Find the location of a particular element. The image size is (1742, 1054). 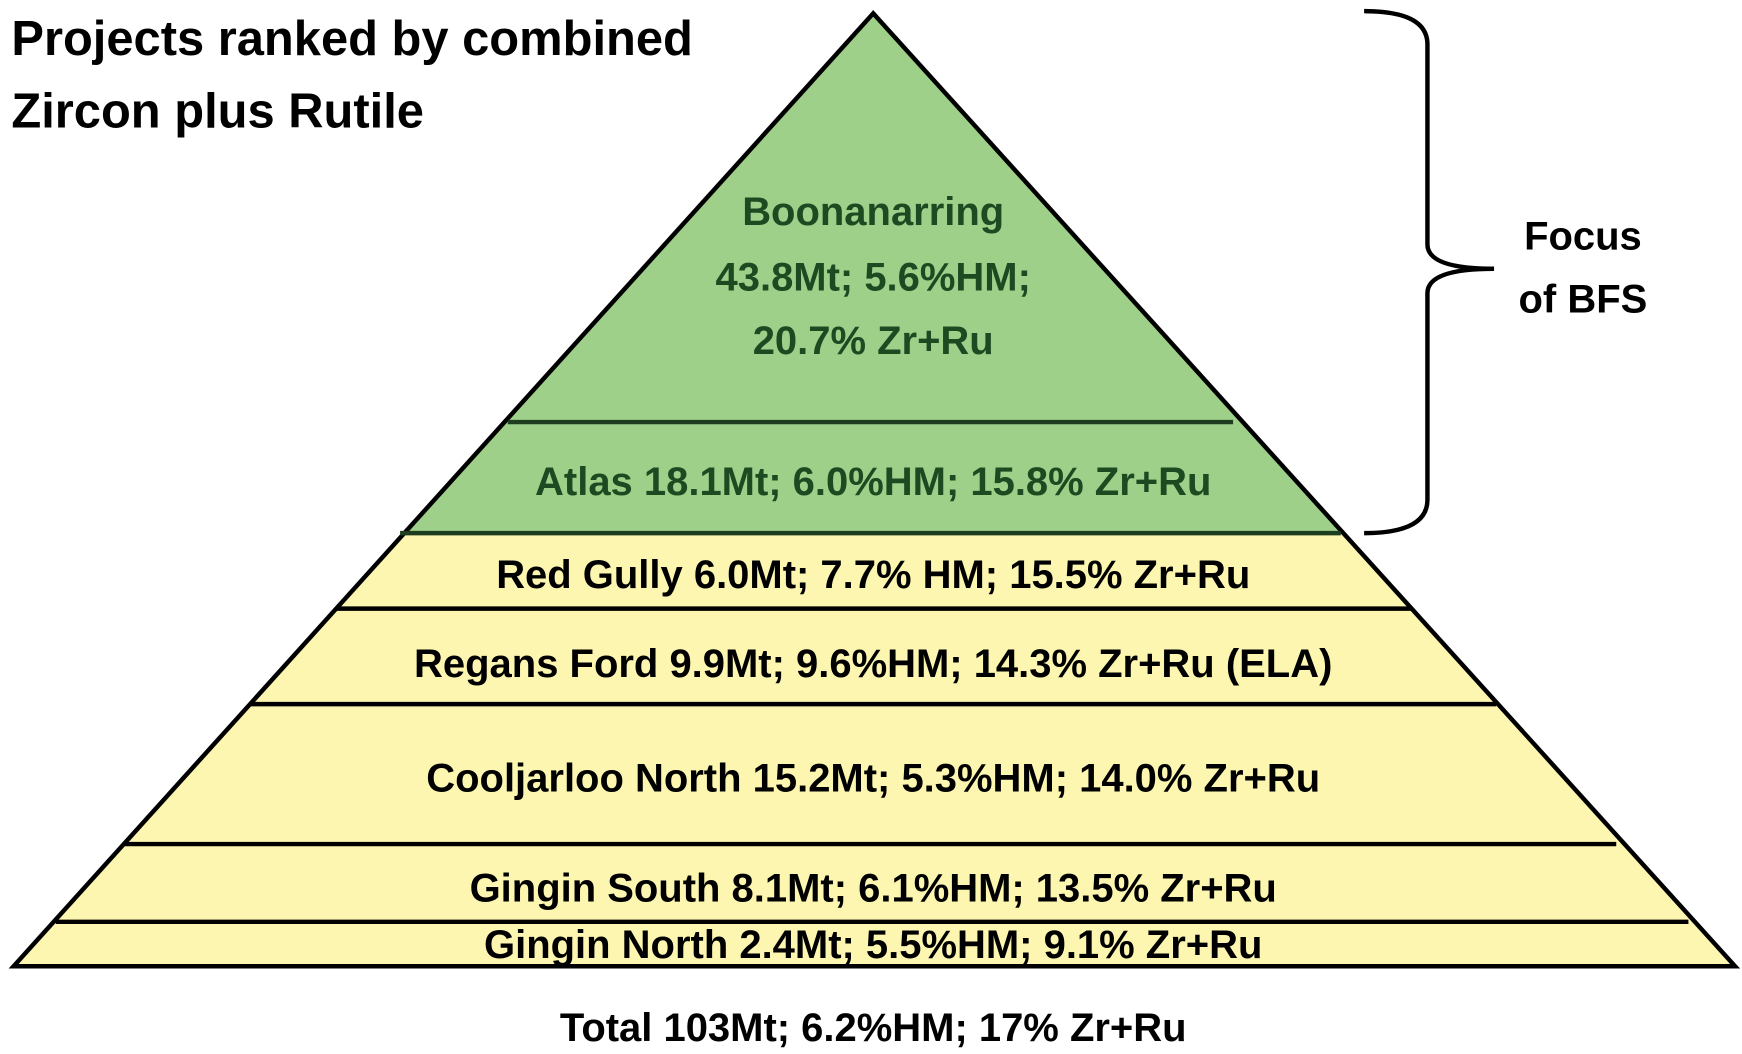

layer-label: Boonanarring is located at coordinates (873, 212).